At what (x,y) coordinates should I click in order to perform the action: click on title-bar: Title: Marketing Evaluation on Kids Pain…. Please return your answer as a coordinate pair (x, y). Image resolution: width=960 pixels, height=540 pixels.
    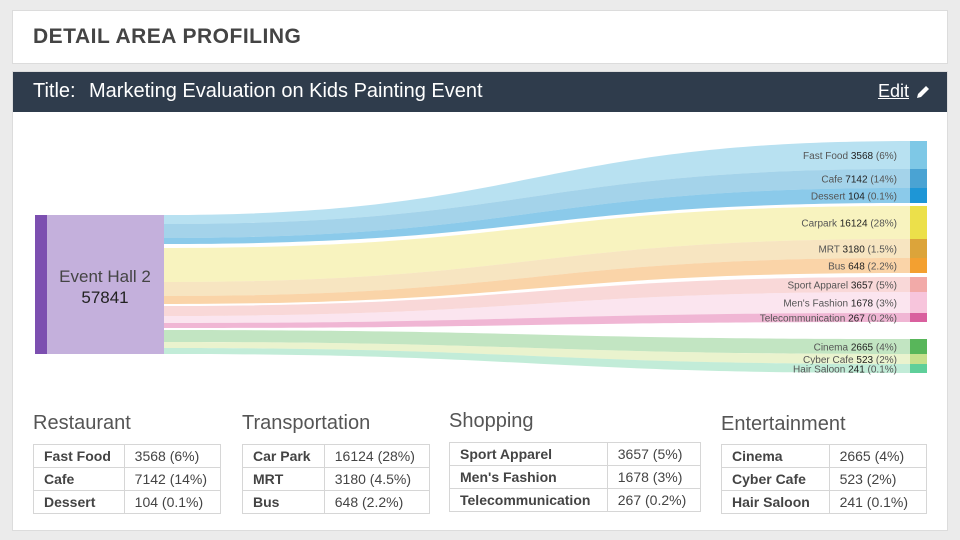
    Looking at the image, I should click on (480, 92).